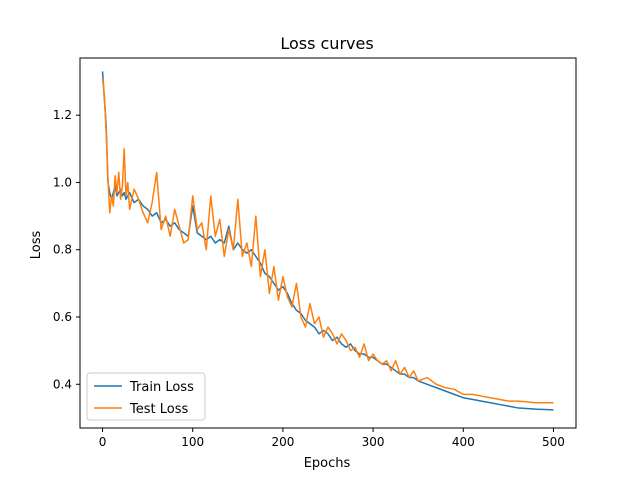 The height and width of the screenshot is (480, 640). What do you see at coordinates (62, 250) in the screenshot?
I see `y-tick-label: 0.8` at bounding box center [62, 250].